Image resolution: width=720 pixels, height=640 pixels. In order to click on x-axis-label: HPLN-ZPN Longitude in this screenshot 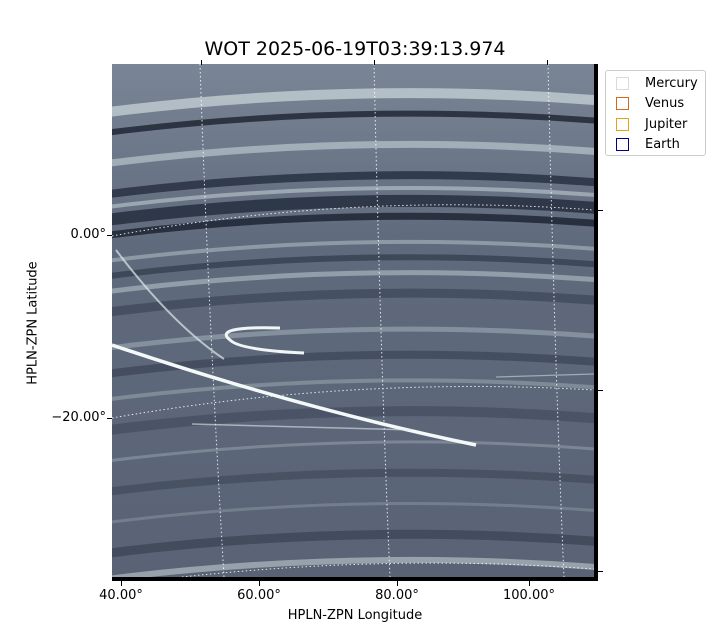, I will do `click(355, 615)`.